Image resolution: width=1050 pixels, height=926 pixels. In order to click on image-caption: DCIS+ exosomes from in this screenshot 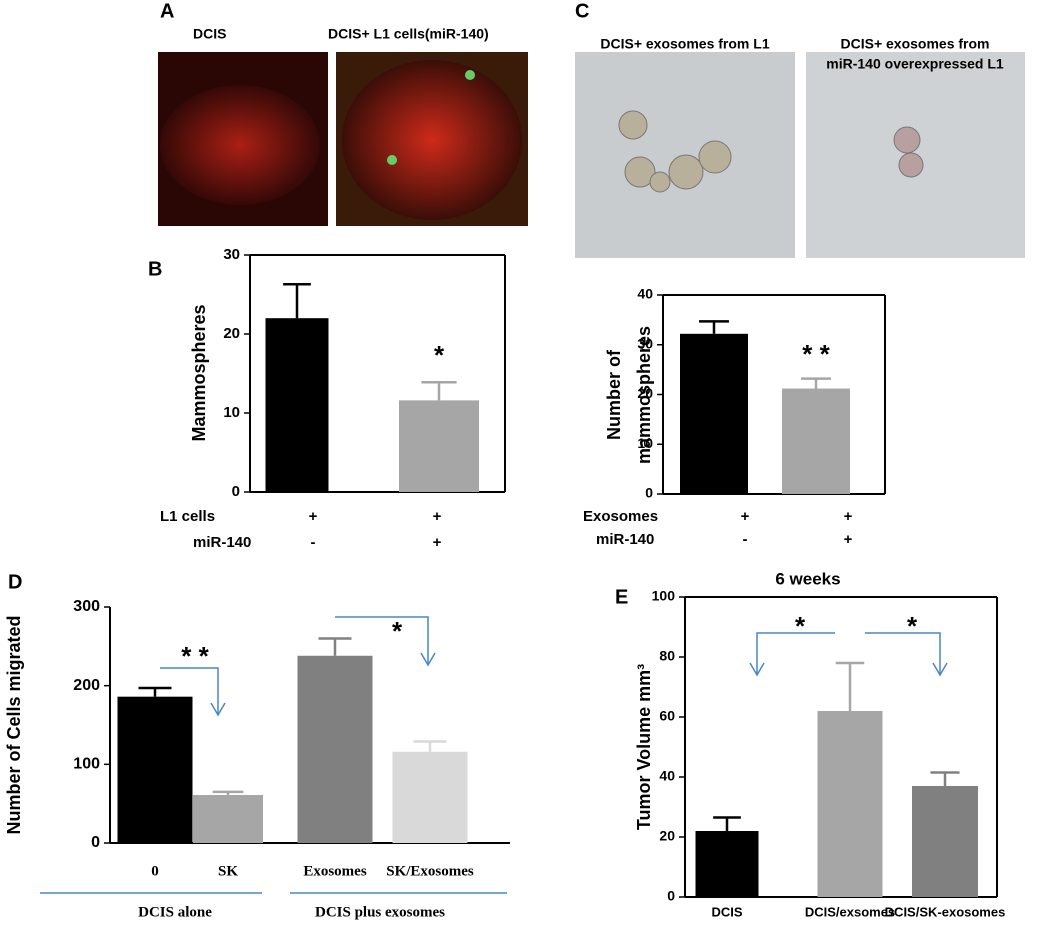, I will do `click(915, 44)`.